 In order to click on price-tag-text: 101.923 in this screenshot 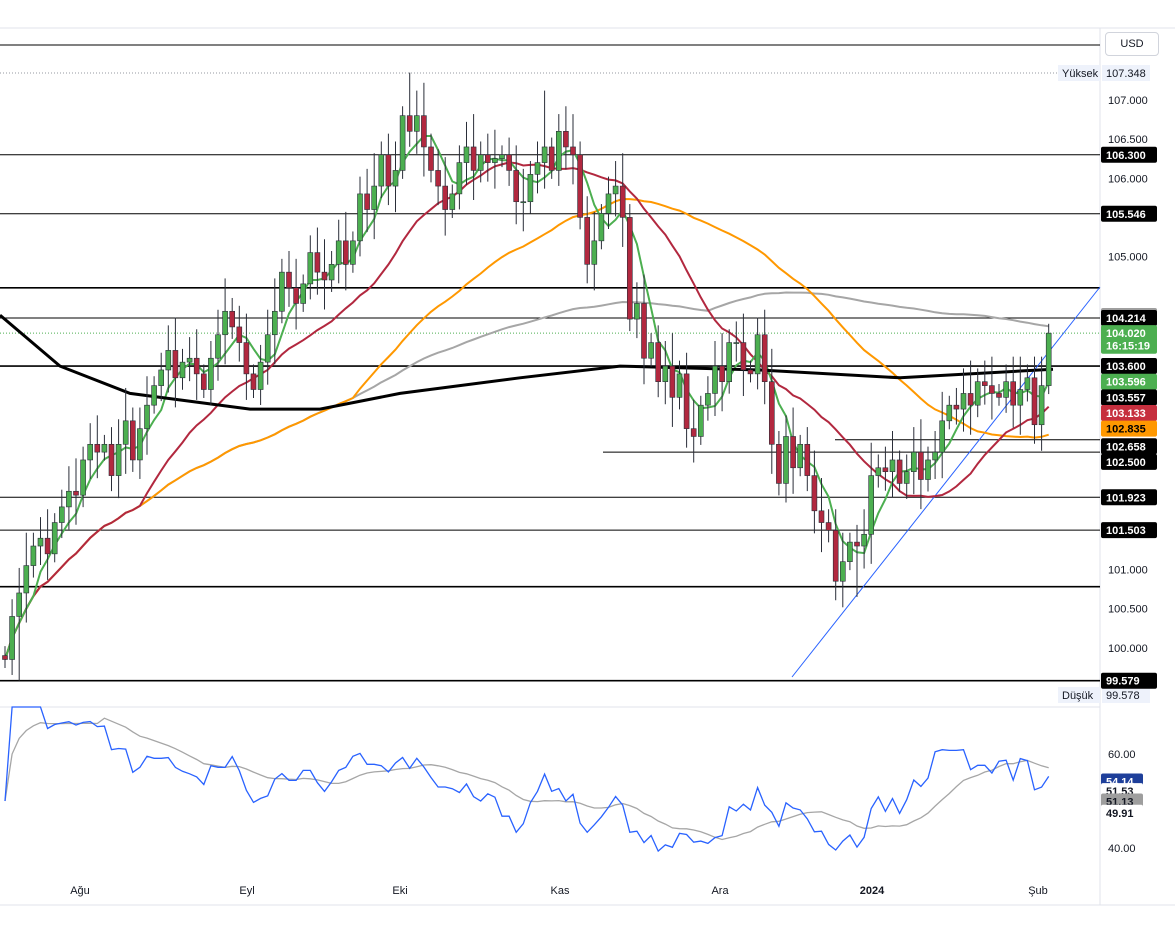, I will do `click(1126, 498)`.